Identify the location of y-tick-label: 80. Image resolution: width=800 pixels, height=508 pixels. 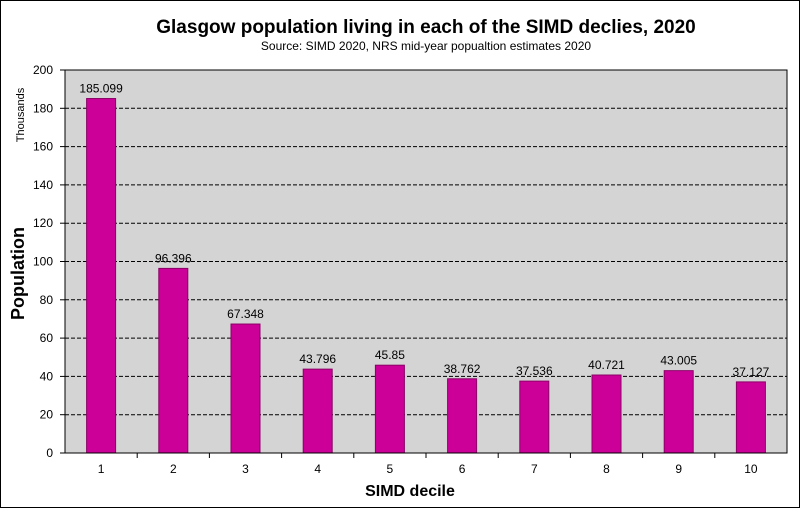
(47, 300).